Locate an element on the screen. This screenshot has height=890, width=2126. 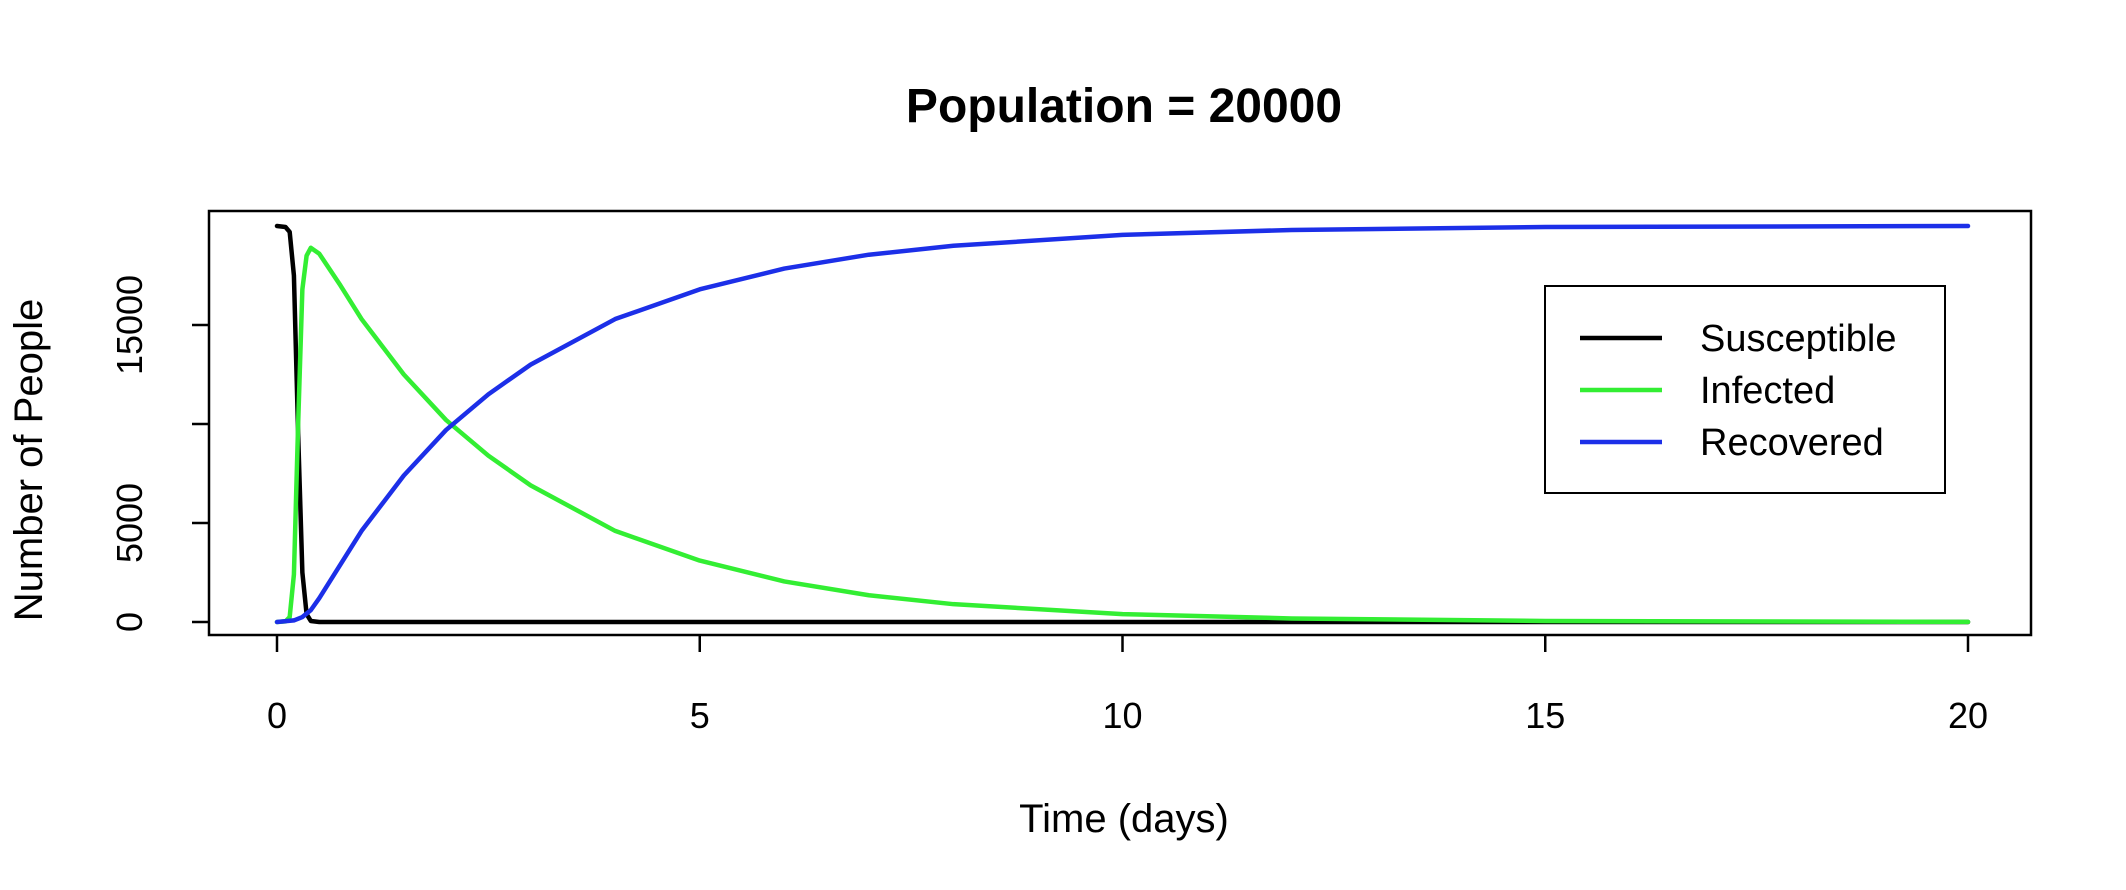
x-tick-label: 20 is located at coordinates (1968, 715).